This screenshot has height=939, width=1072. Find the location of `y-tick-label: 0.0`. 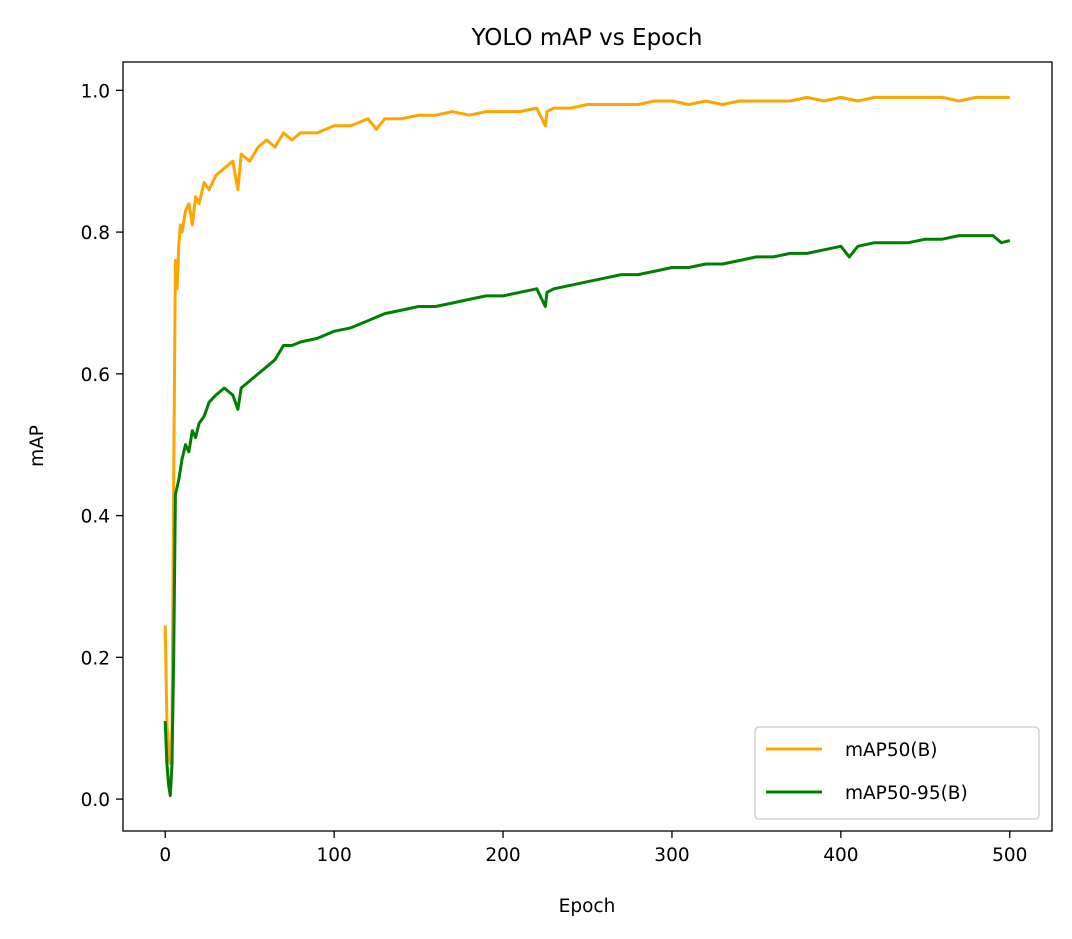

y-tick-label: 0.0 is located at coordinates (95, 800).